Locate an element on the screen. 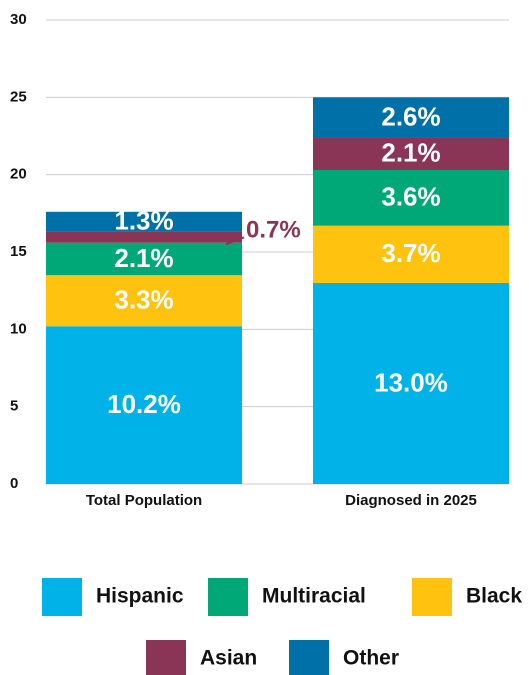 The width and height of the screenshot is (529, 675). value-label: 3.7% is located at coordinates (410, 253).